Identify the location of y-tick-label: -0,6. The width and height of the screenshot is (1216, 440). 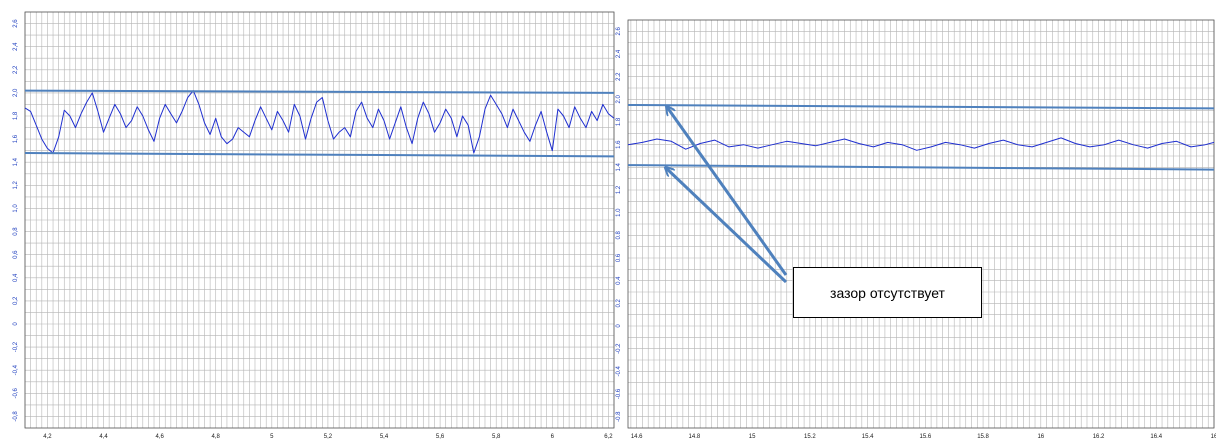
(16, 393).